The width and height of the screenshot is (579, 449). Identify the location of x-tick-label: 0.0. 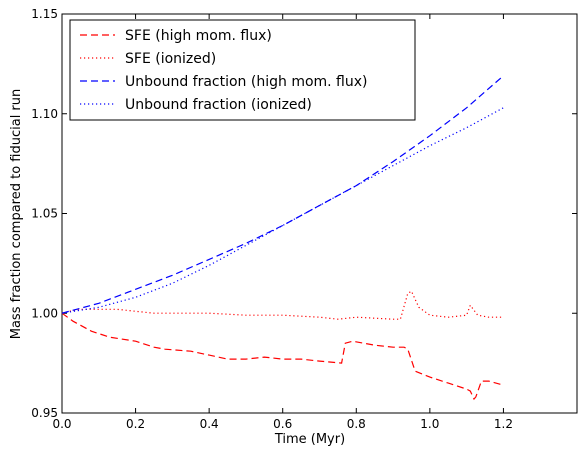
(61, 424).